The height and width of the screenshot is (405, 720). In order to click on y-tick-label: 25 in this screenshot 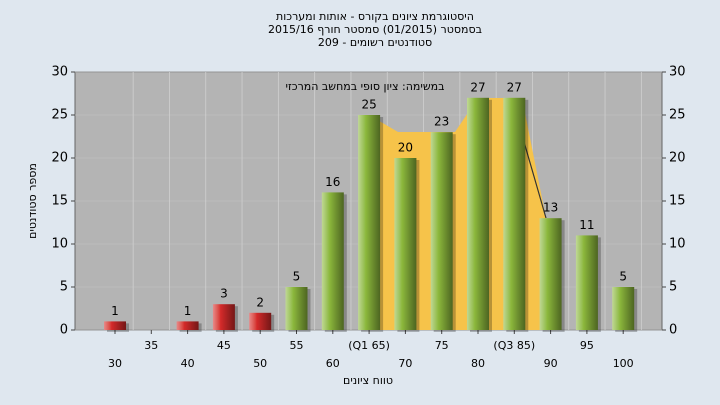, I will do `click(59, 115)`.